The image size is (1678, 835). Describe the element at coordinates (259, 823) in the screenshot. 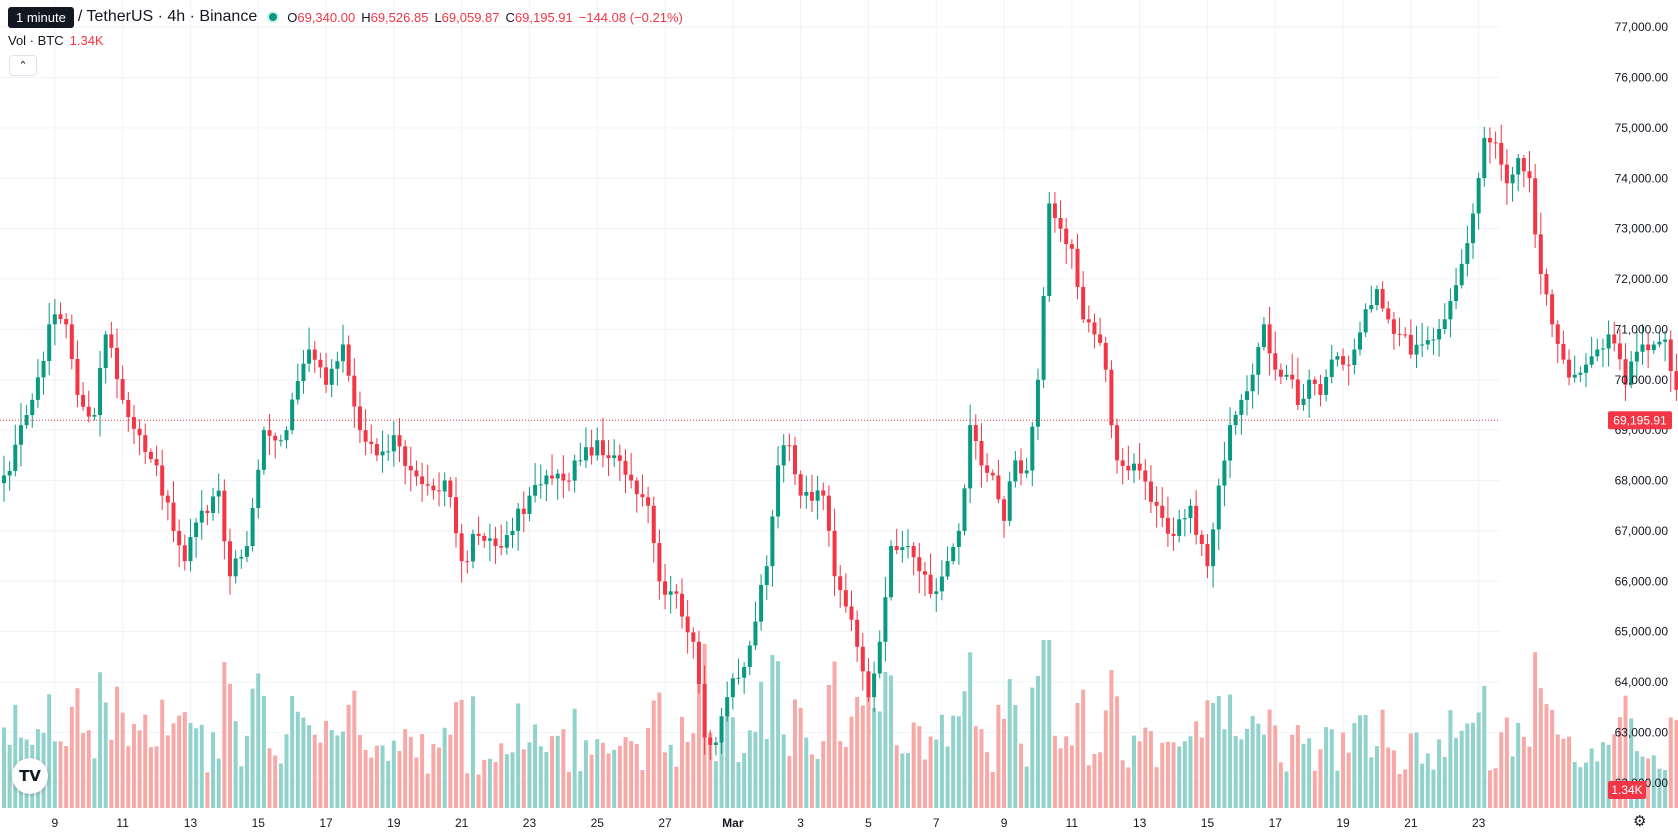

I see `x-tick-label: 15` at that location.